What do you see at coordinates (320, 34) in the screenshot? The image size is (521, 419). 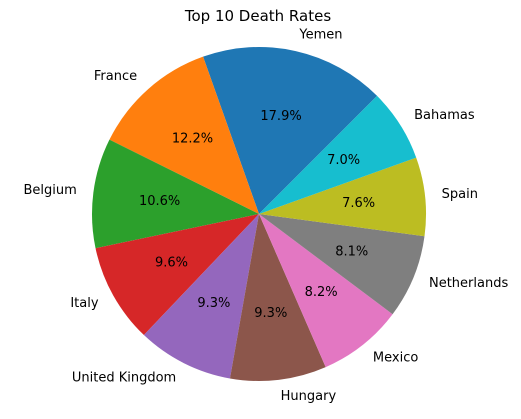 I see `category-label-yemen: Yemen` at bounding box center [320, 34].